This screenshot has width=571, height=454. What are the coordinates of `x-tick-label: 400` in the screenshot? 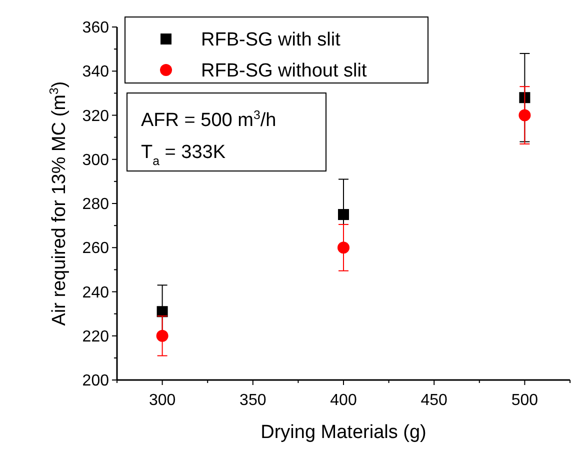 It's located at (343, 400).